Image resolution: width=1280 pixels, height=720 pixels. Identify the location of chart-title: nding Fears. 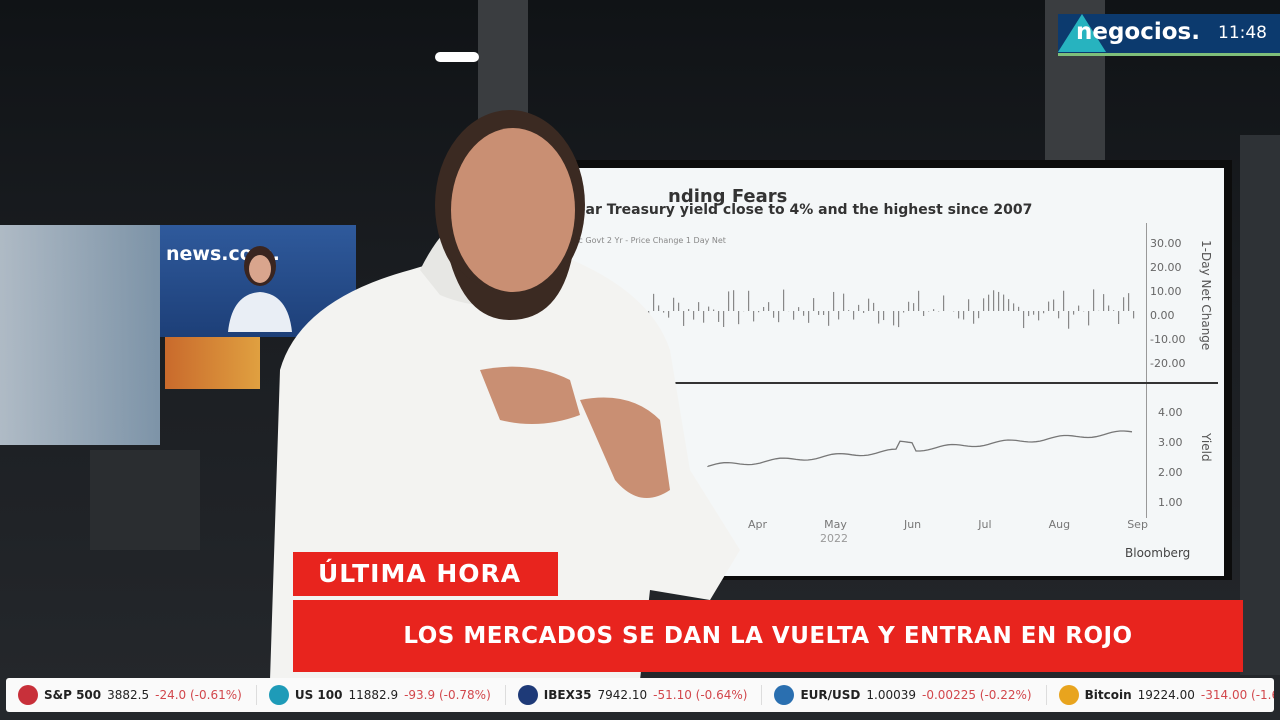
(728, 196).